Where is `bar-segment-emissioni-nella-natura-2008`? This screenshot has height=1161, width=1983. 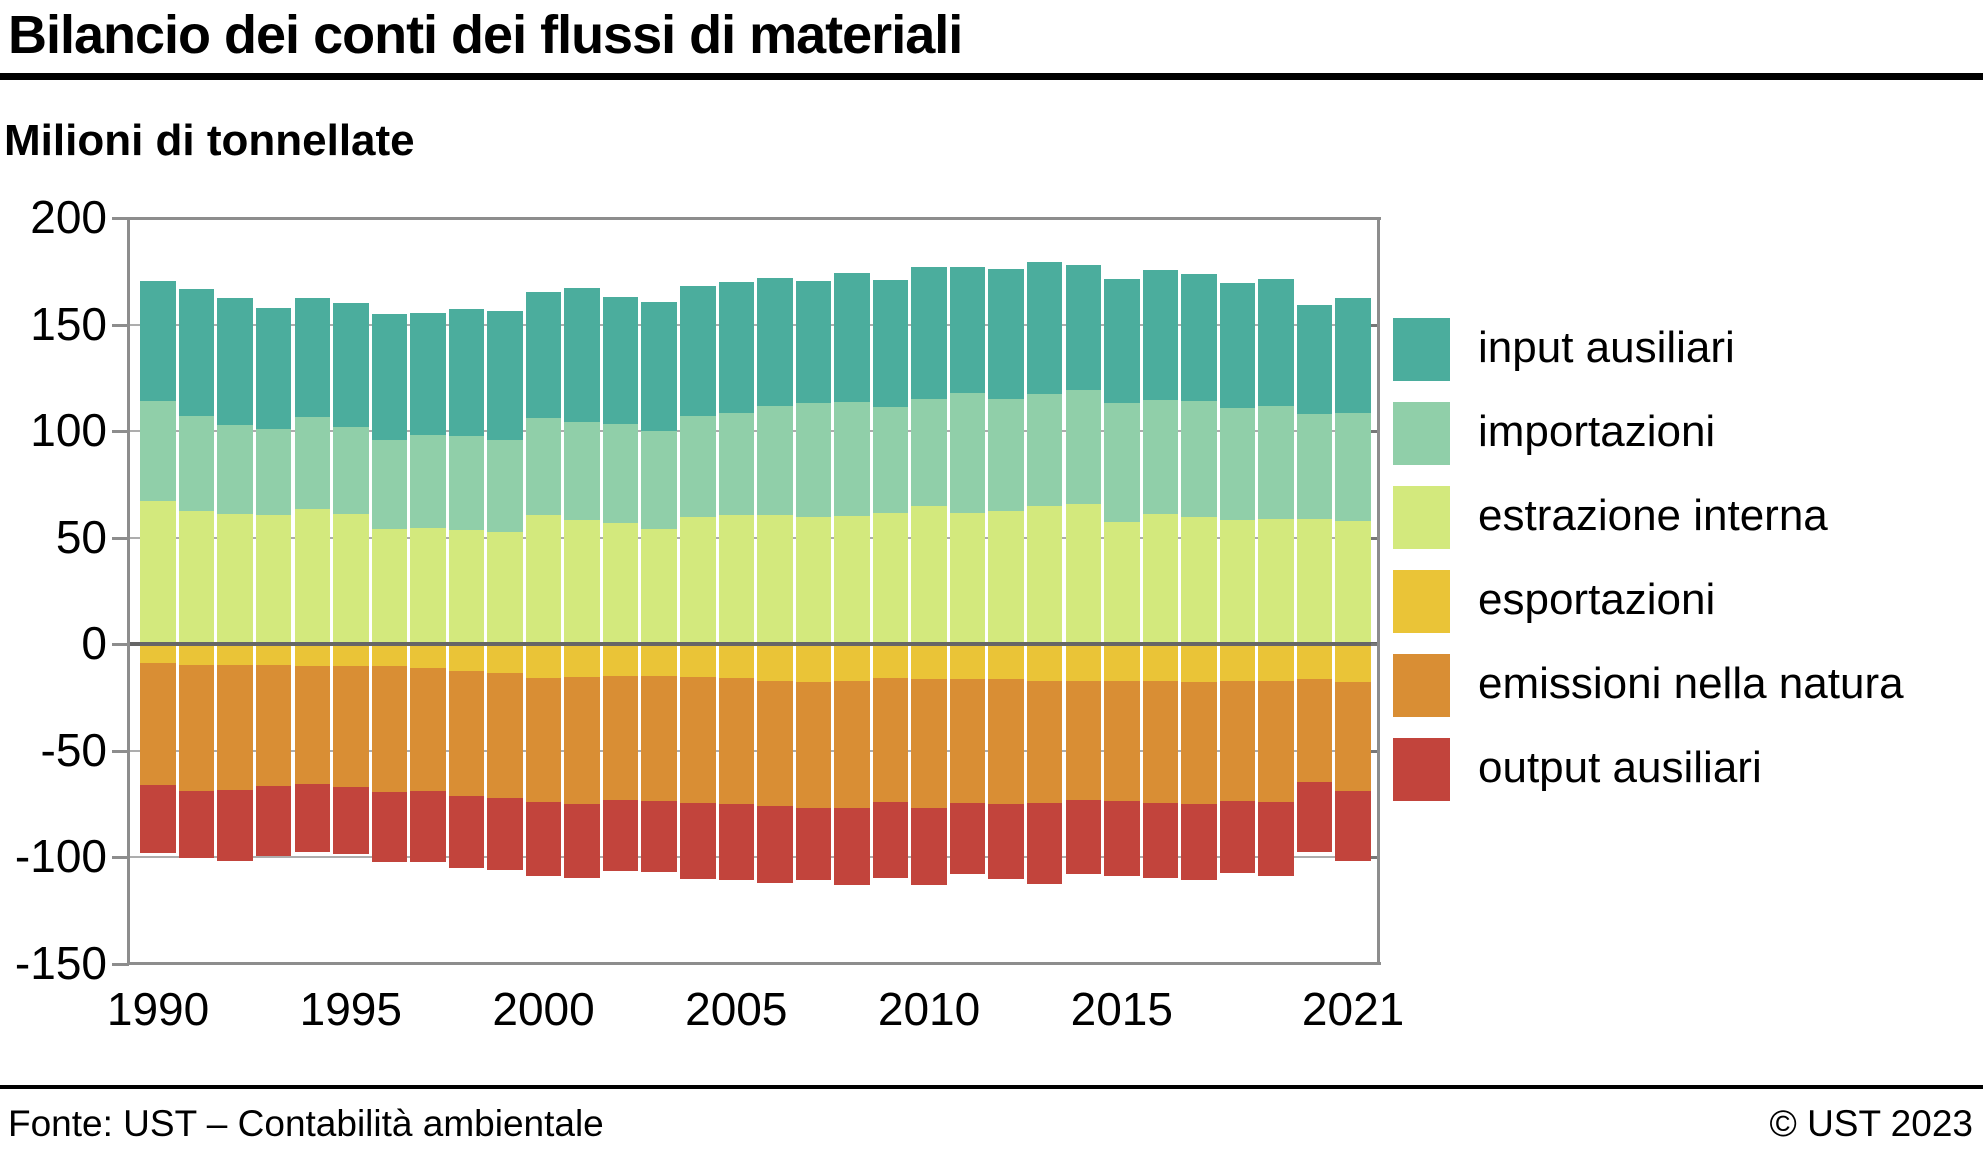
bar-segment-emissioni-nella-natura-2008 is located at coordinates (852, 744).